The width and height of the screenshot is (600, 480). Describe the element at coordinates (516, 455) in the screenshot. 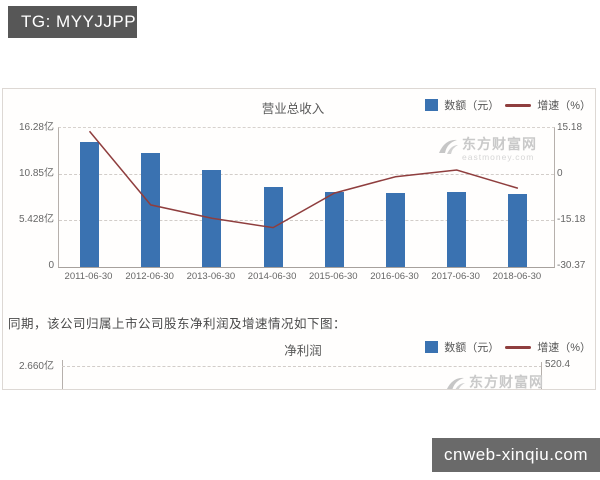

I see `promo-banner-bottom: cnweb-xinqiu.com` at that location.